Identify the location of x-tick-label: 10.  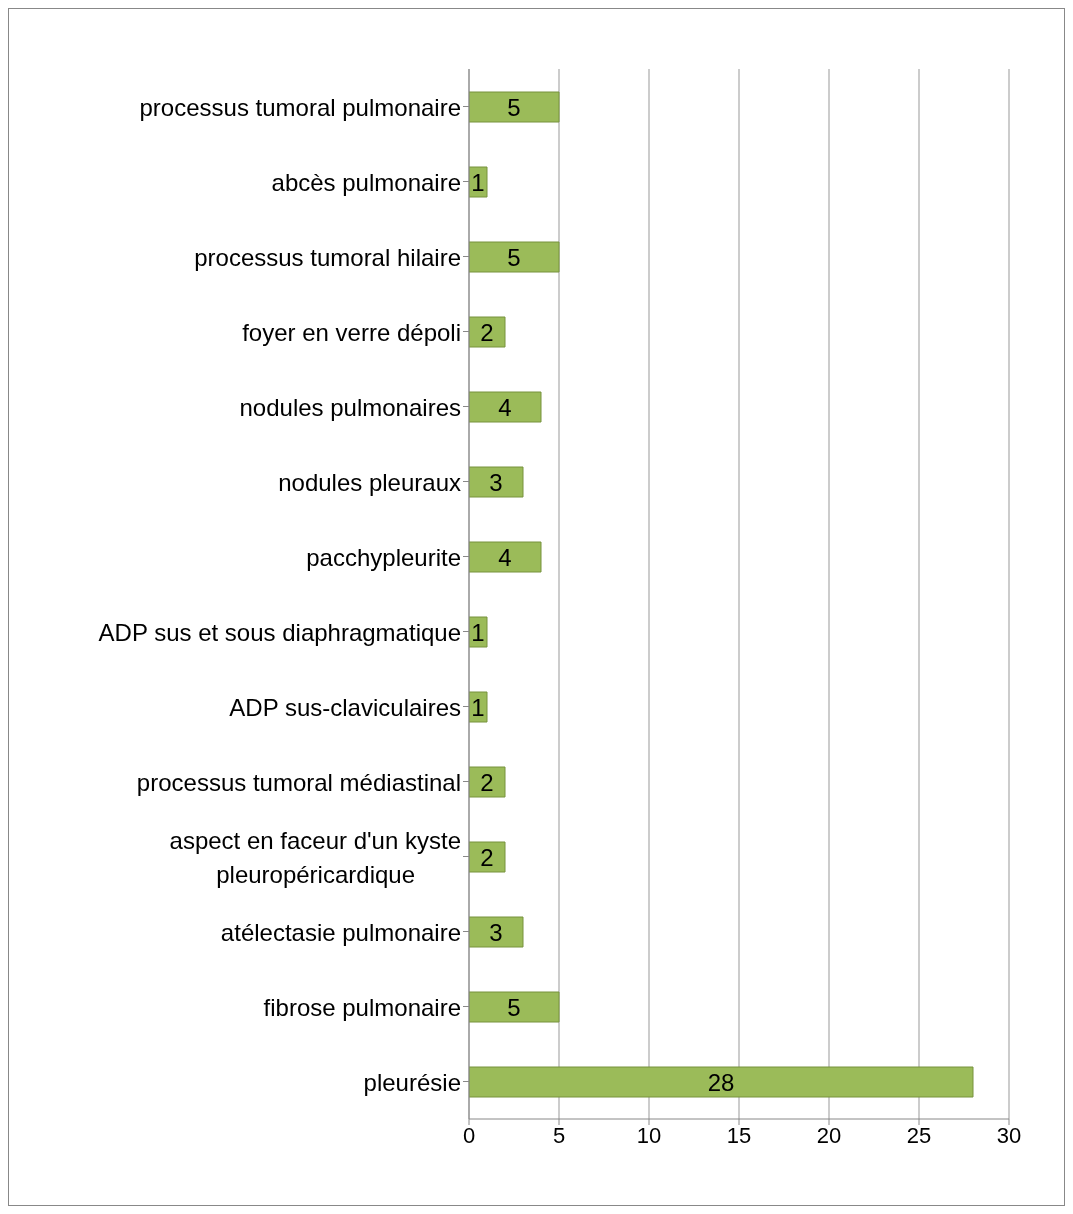
(649, 1135).